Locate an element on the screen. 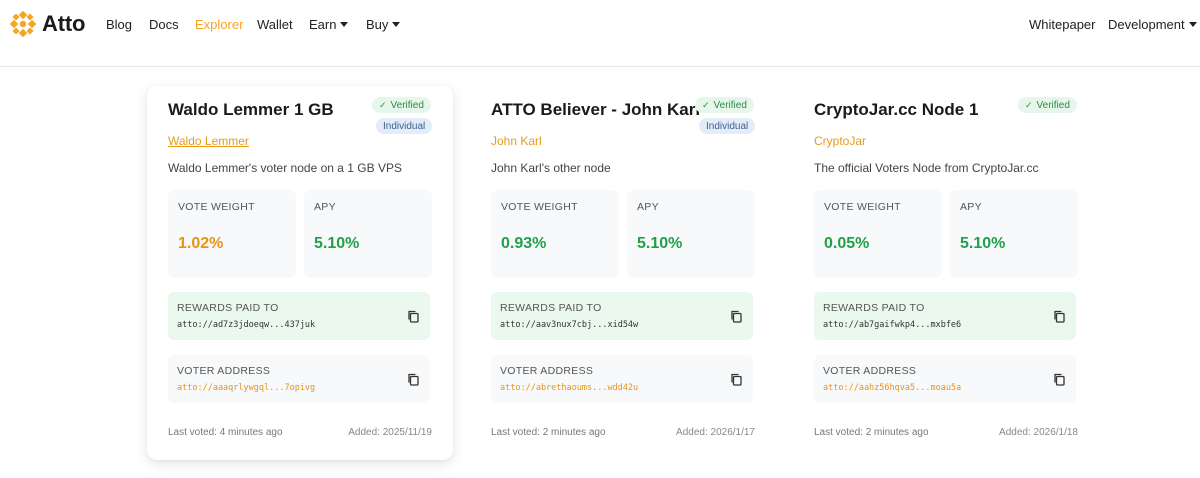 This screenshot has height=478, width=1200. owner-link: John Karl is located at coordinates (516, 141).